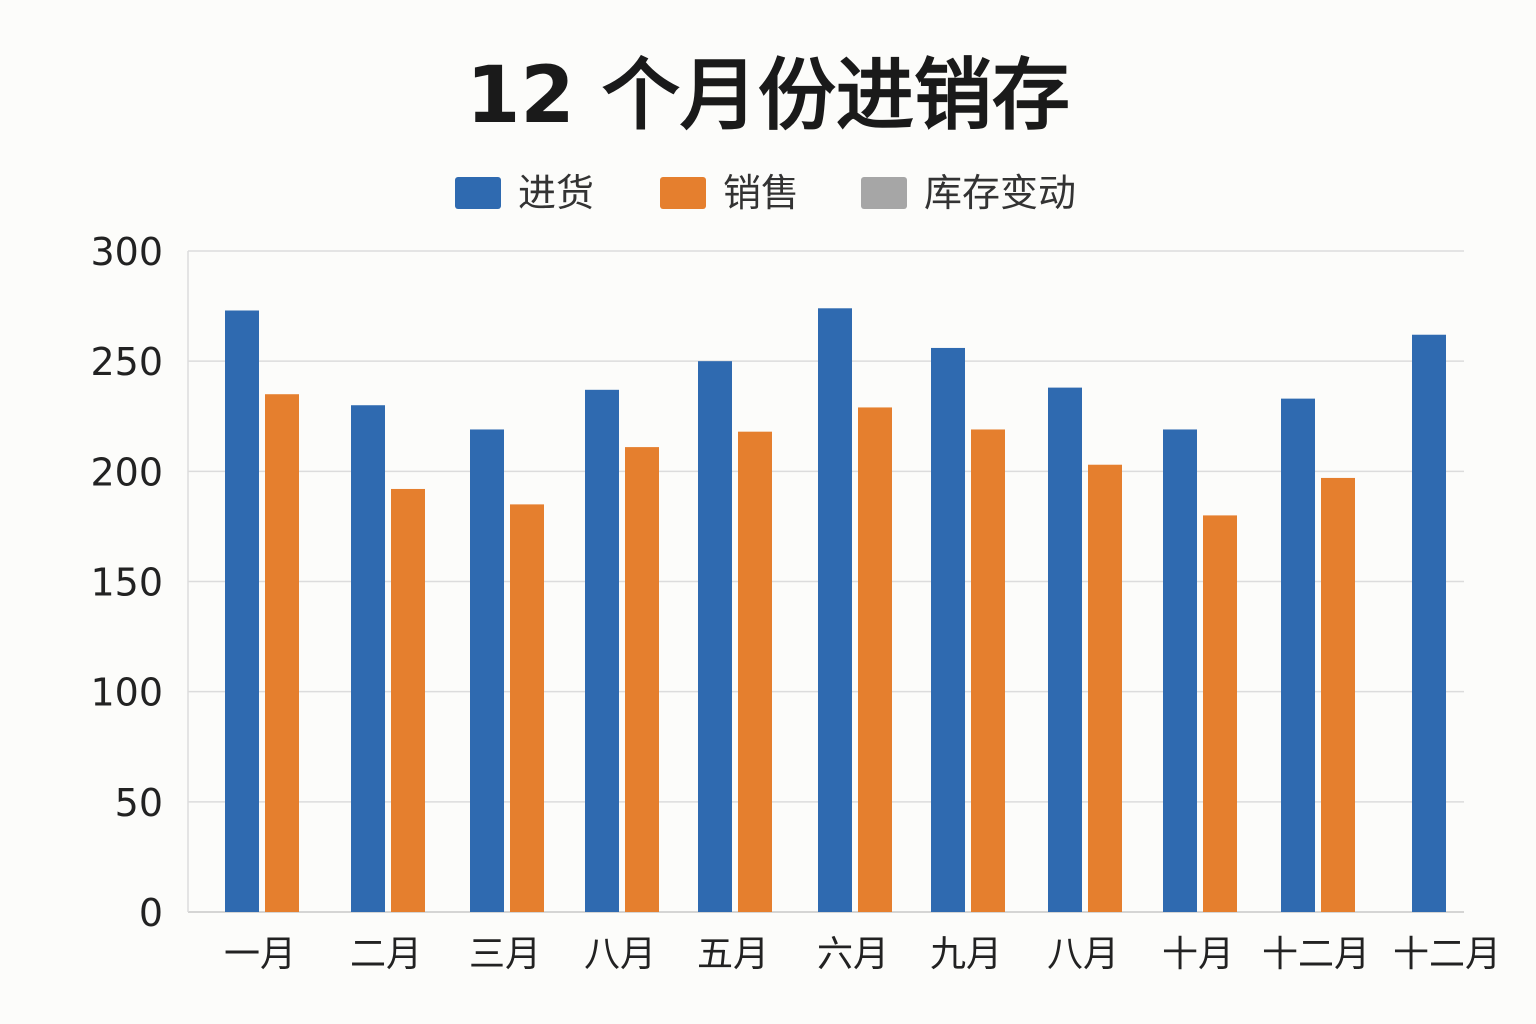  What do you see at coordinates (966, 954) in the screenshot?
I see `x-tick-label: 九月` at bounding box center [966, 954].